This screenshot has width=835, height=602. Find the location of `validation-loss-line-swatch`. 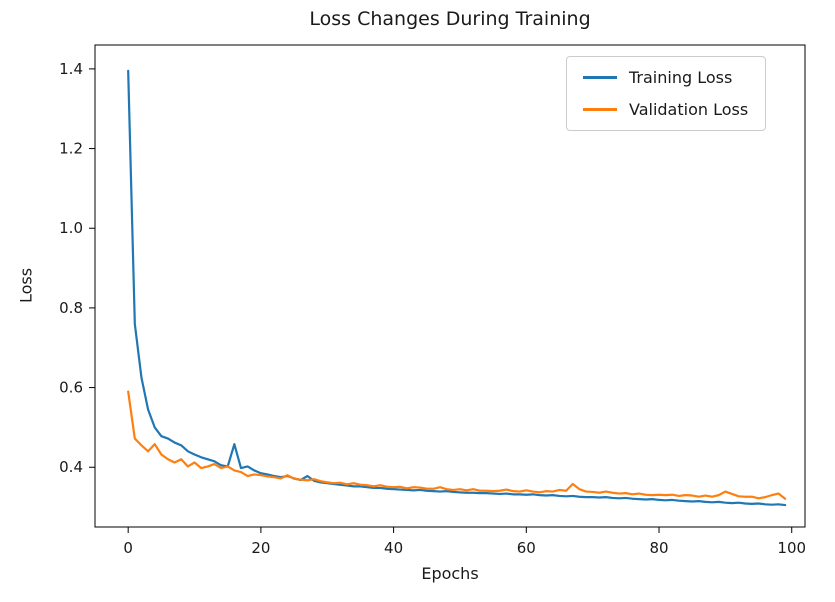

validation-loss-line-swatch is located at coordinates (600, 109).